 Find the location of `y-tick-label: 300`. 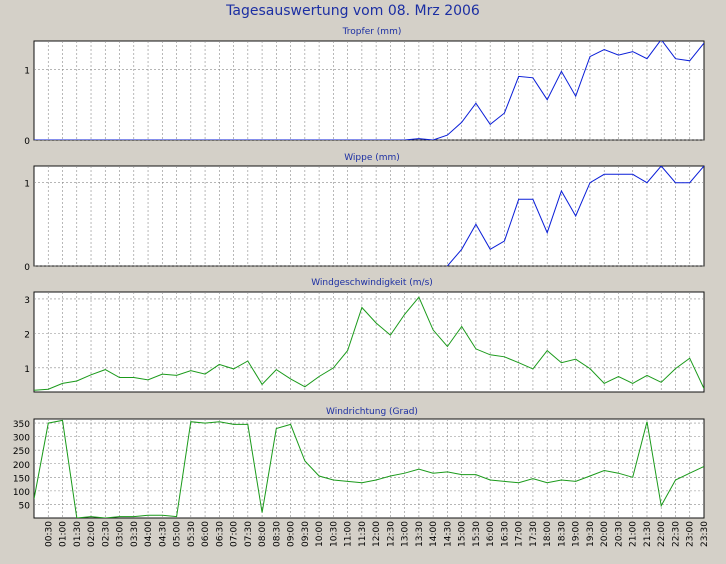

y-tick-label: 300 is located at coordinates (21, 439).